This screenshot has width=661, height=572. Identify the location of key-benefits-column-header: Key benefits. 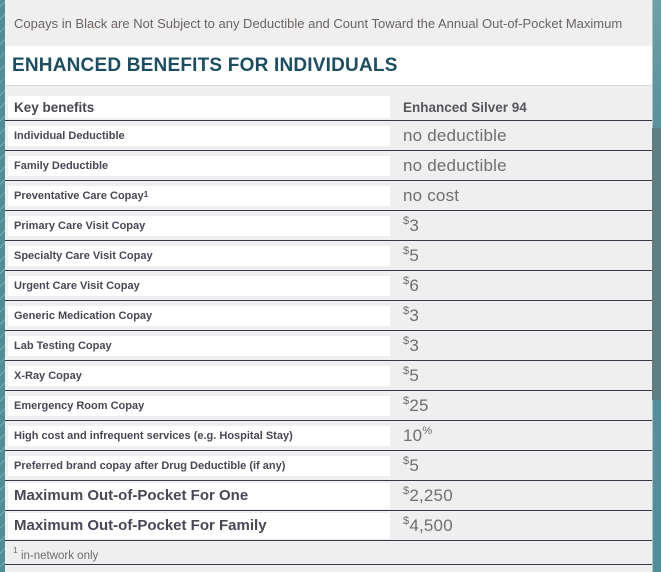
(54, 107).